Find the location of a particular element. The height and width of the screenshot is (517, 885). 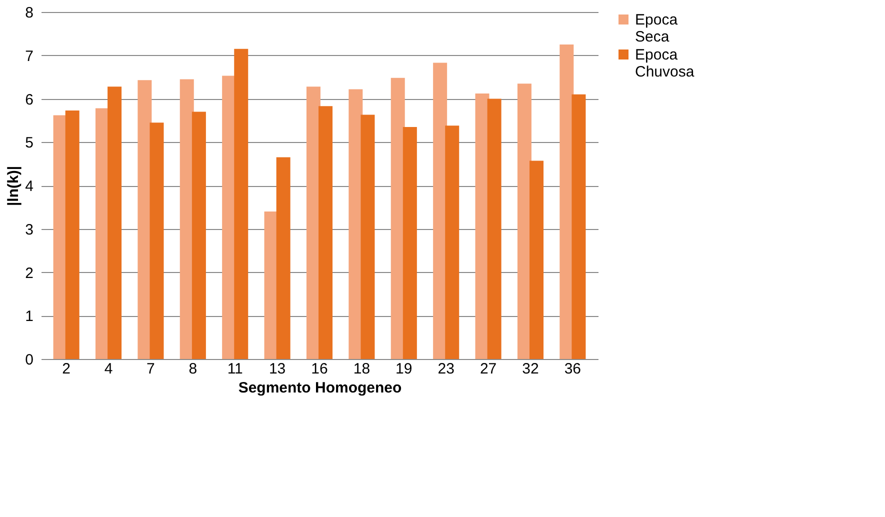

x-tick-label: 36 is located at coordinates (573, 369).